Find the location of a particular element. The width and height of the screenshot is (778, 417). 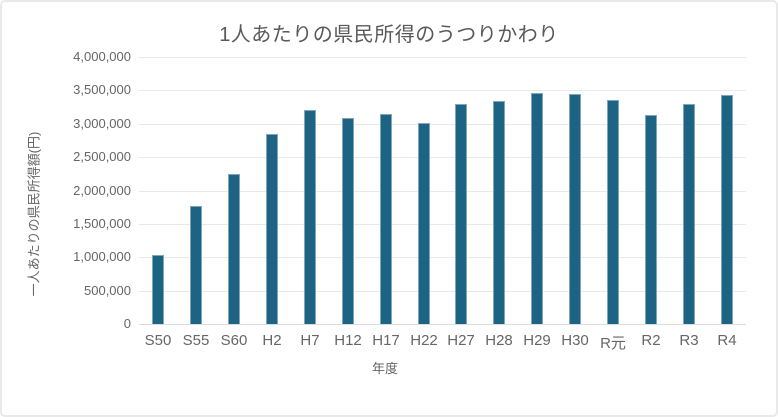

x-axis-title: 年度 is located at coordinates (384, 368).